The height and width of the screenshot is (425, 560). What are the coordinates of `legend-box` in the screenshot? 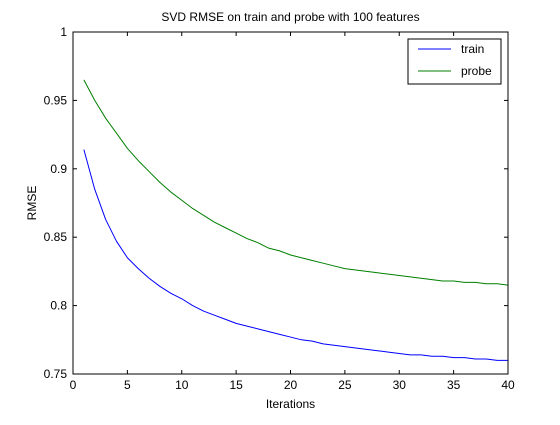 It's located at (454, 61).